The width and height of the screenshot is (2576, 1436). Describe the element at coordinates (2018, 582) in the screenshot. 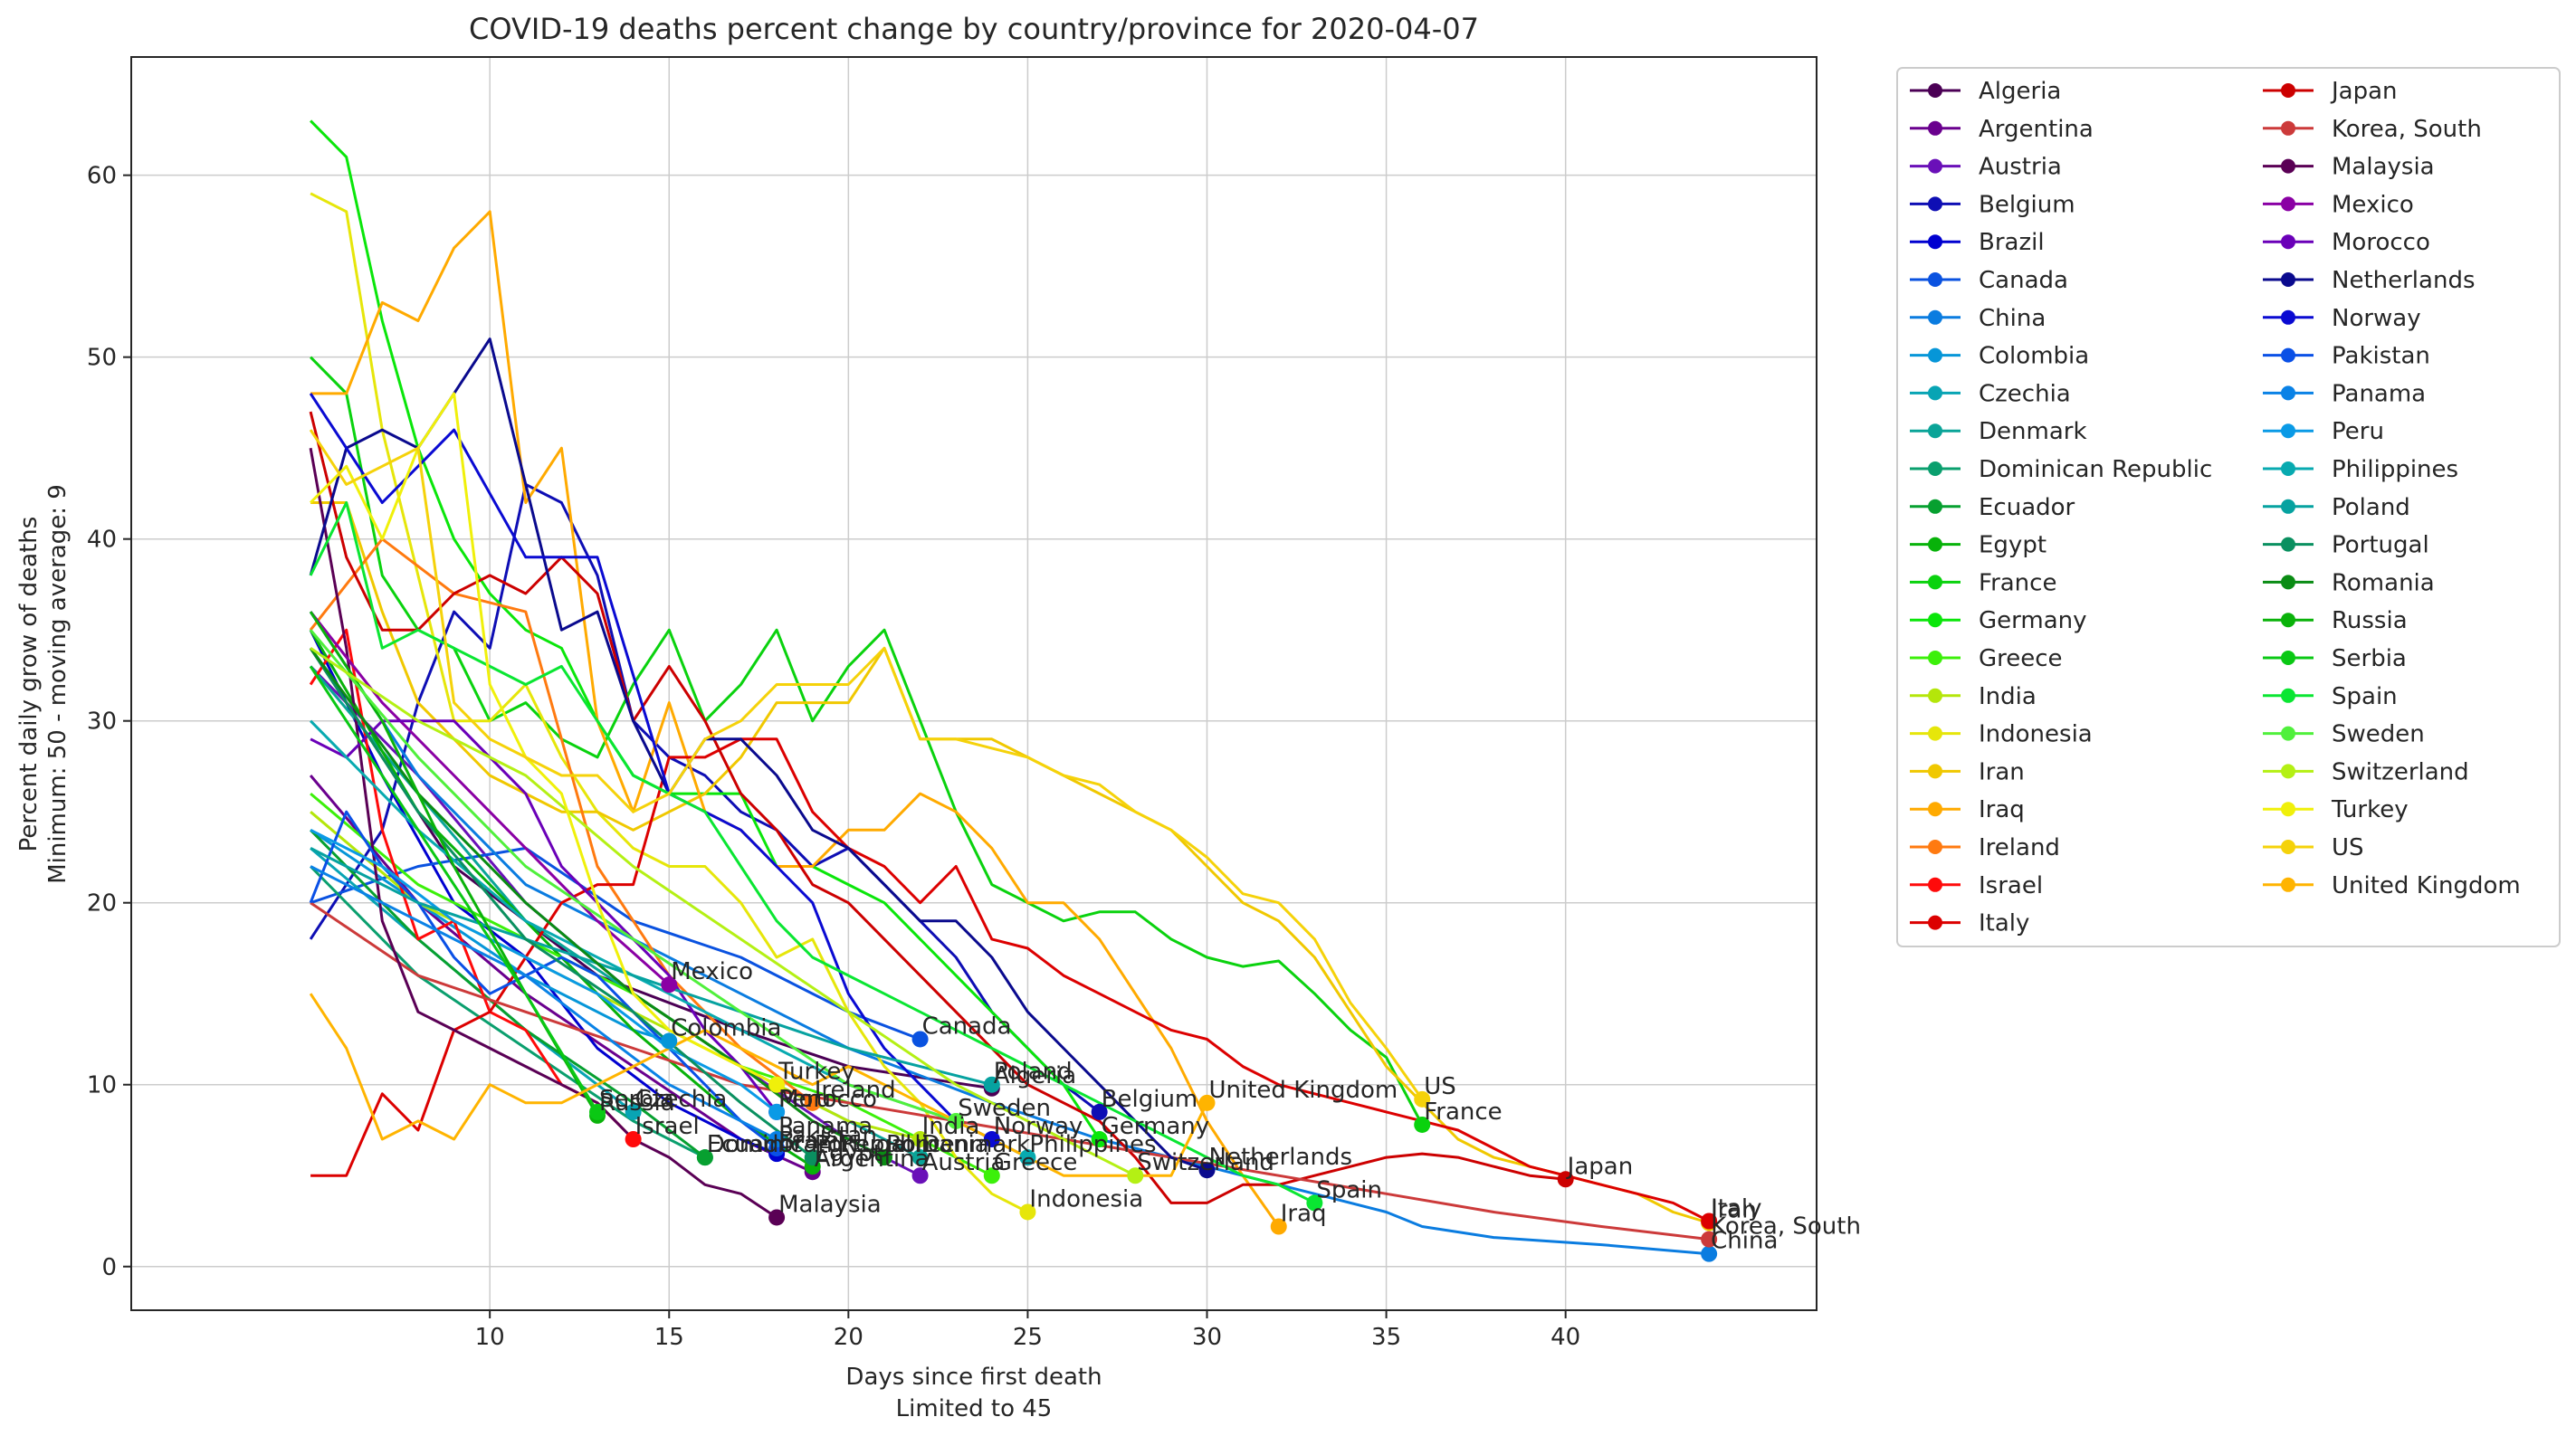

I see `legend-label: France` at that location.